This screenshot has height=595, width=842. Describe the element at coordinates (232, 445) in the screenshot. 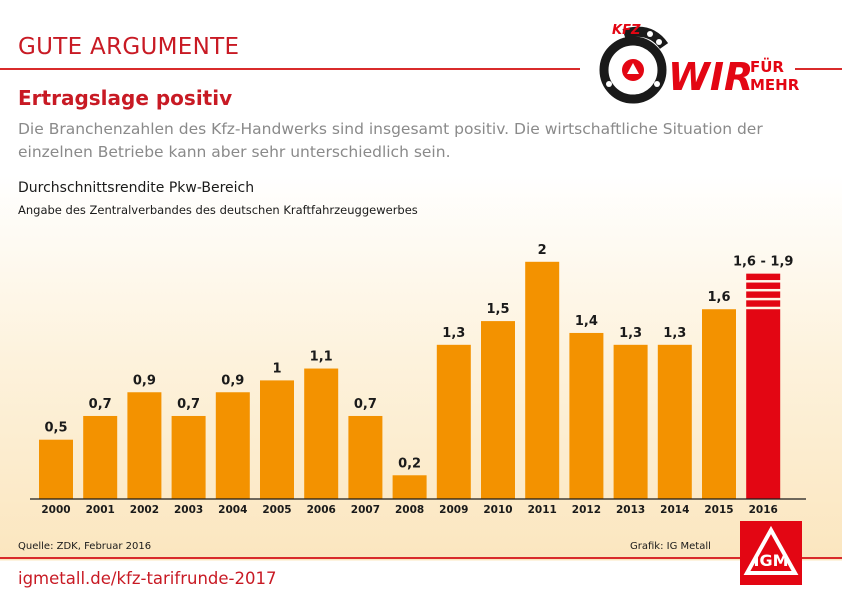

I see `bar-2004` at that location.